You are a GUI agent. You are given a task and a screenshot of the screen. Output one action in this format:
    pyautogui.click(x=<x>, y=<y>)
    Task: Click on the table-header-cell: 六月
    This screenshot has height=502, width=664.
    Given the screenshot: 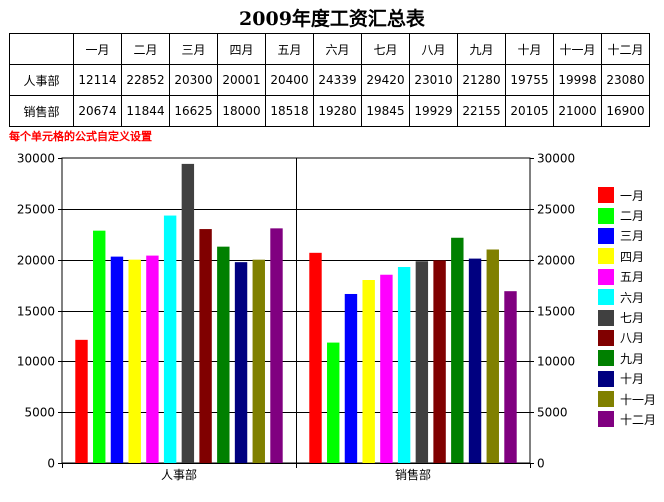 What is the action you would take?
    pyautogui.click(x=337, y=49)
    